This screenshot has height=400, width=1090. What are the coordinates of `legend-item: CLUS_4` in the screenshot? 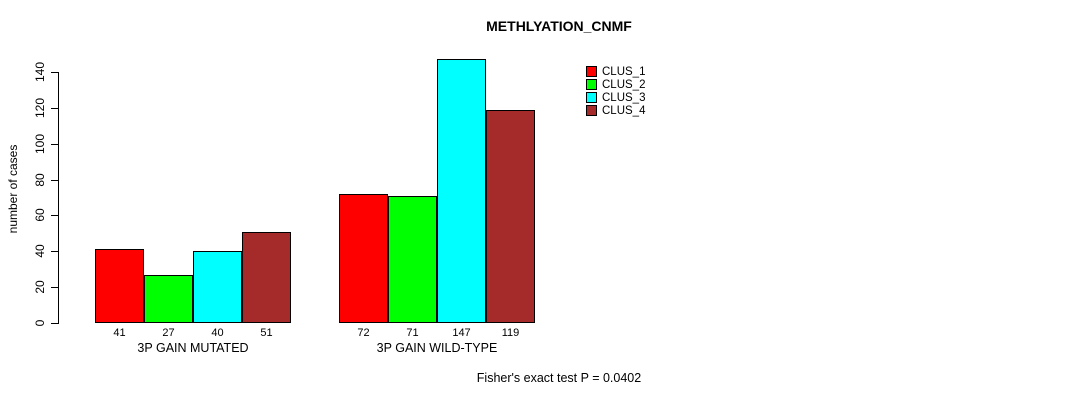 It's located at (615, 110).